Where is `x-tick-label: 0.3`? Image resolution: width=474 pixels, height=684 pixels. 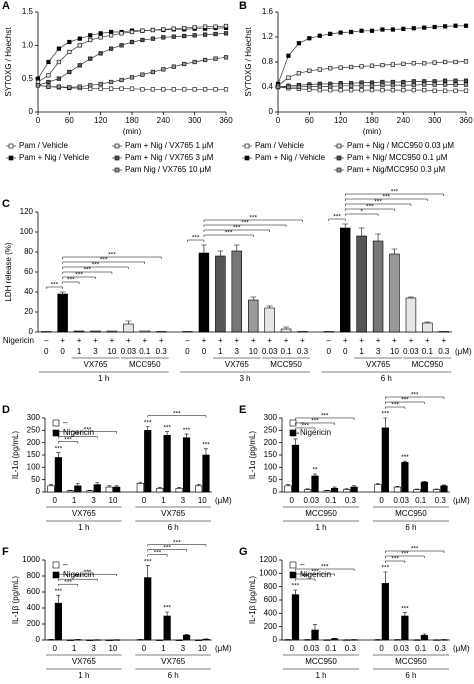 x-tick-label: 0.3 is located at coordinates (441, 648).